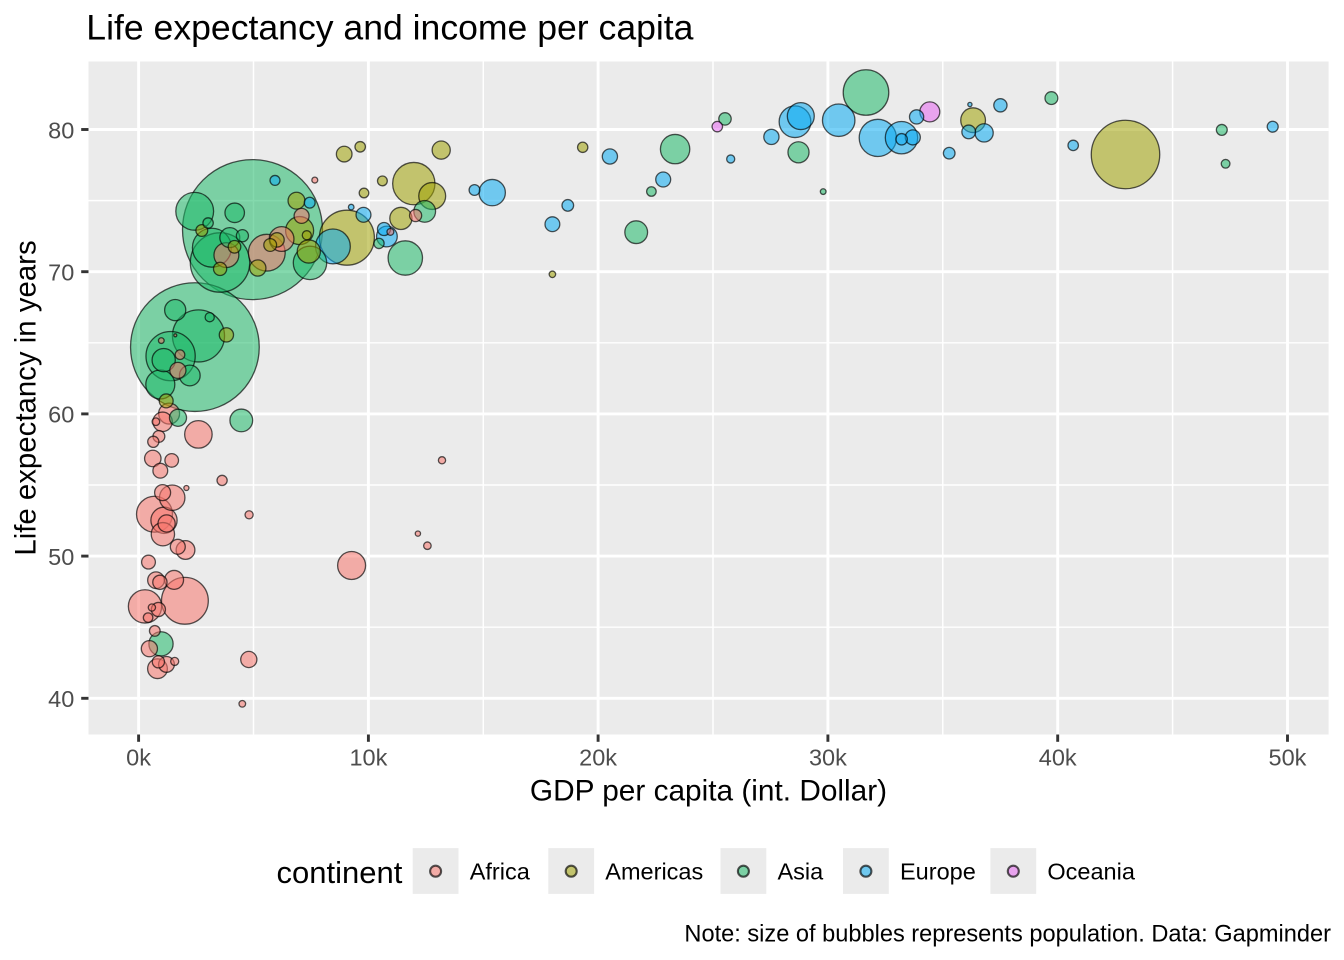 This screenshot has width=1344, height=960. I want to click on svg-text: 50, so click(61, 557).